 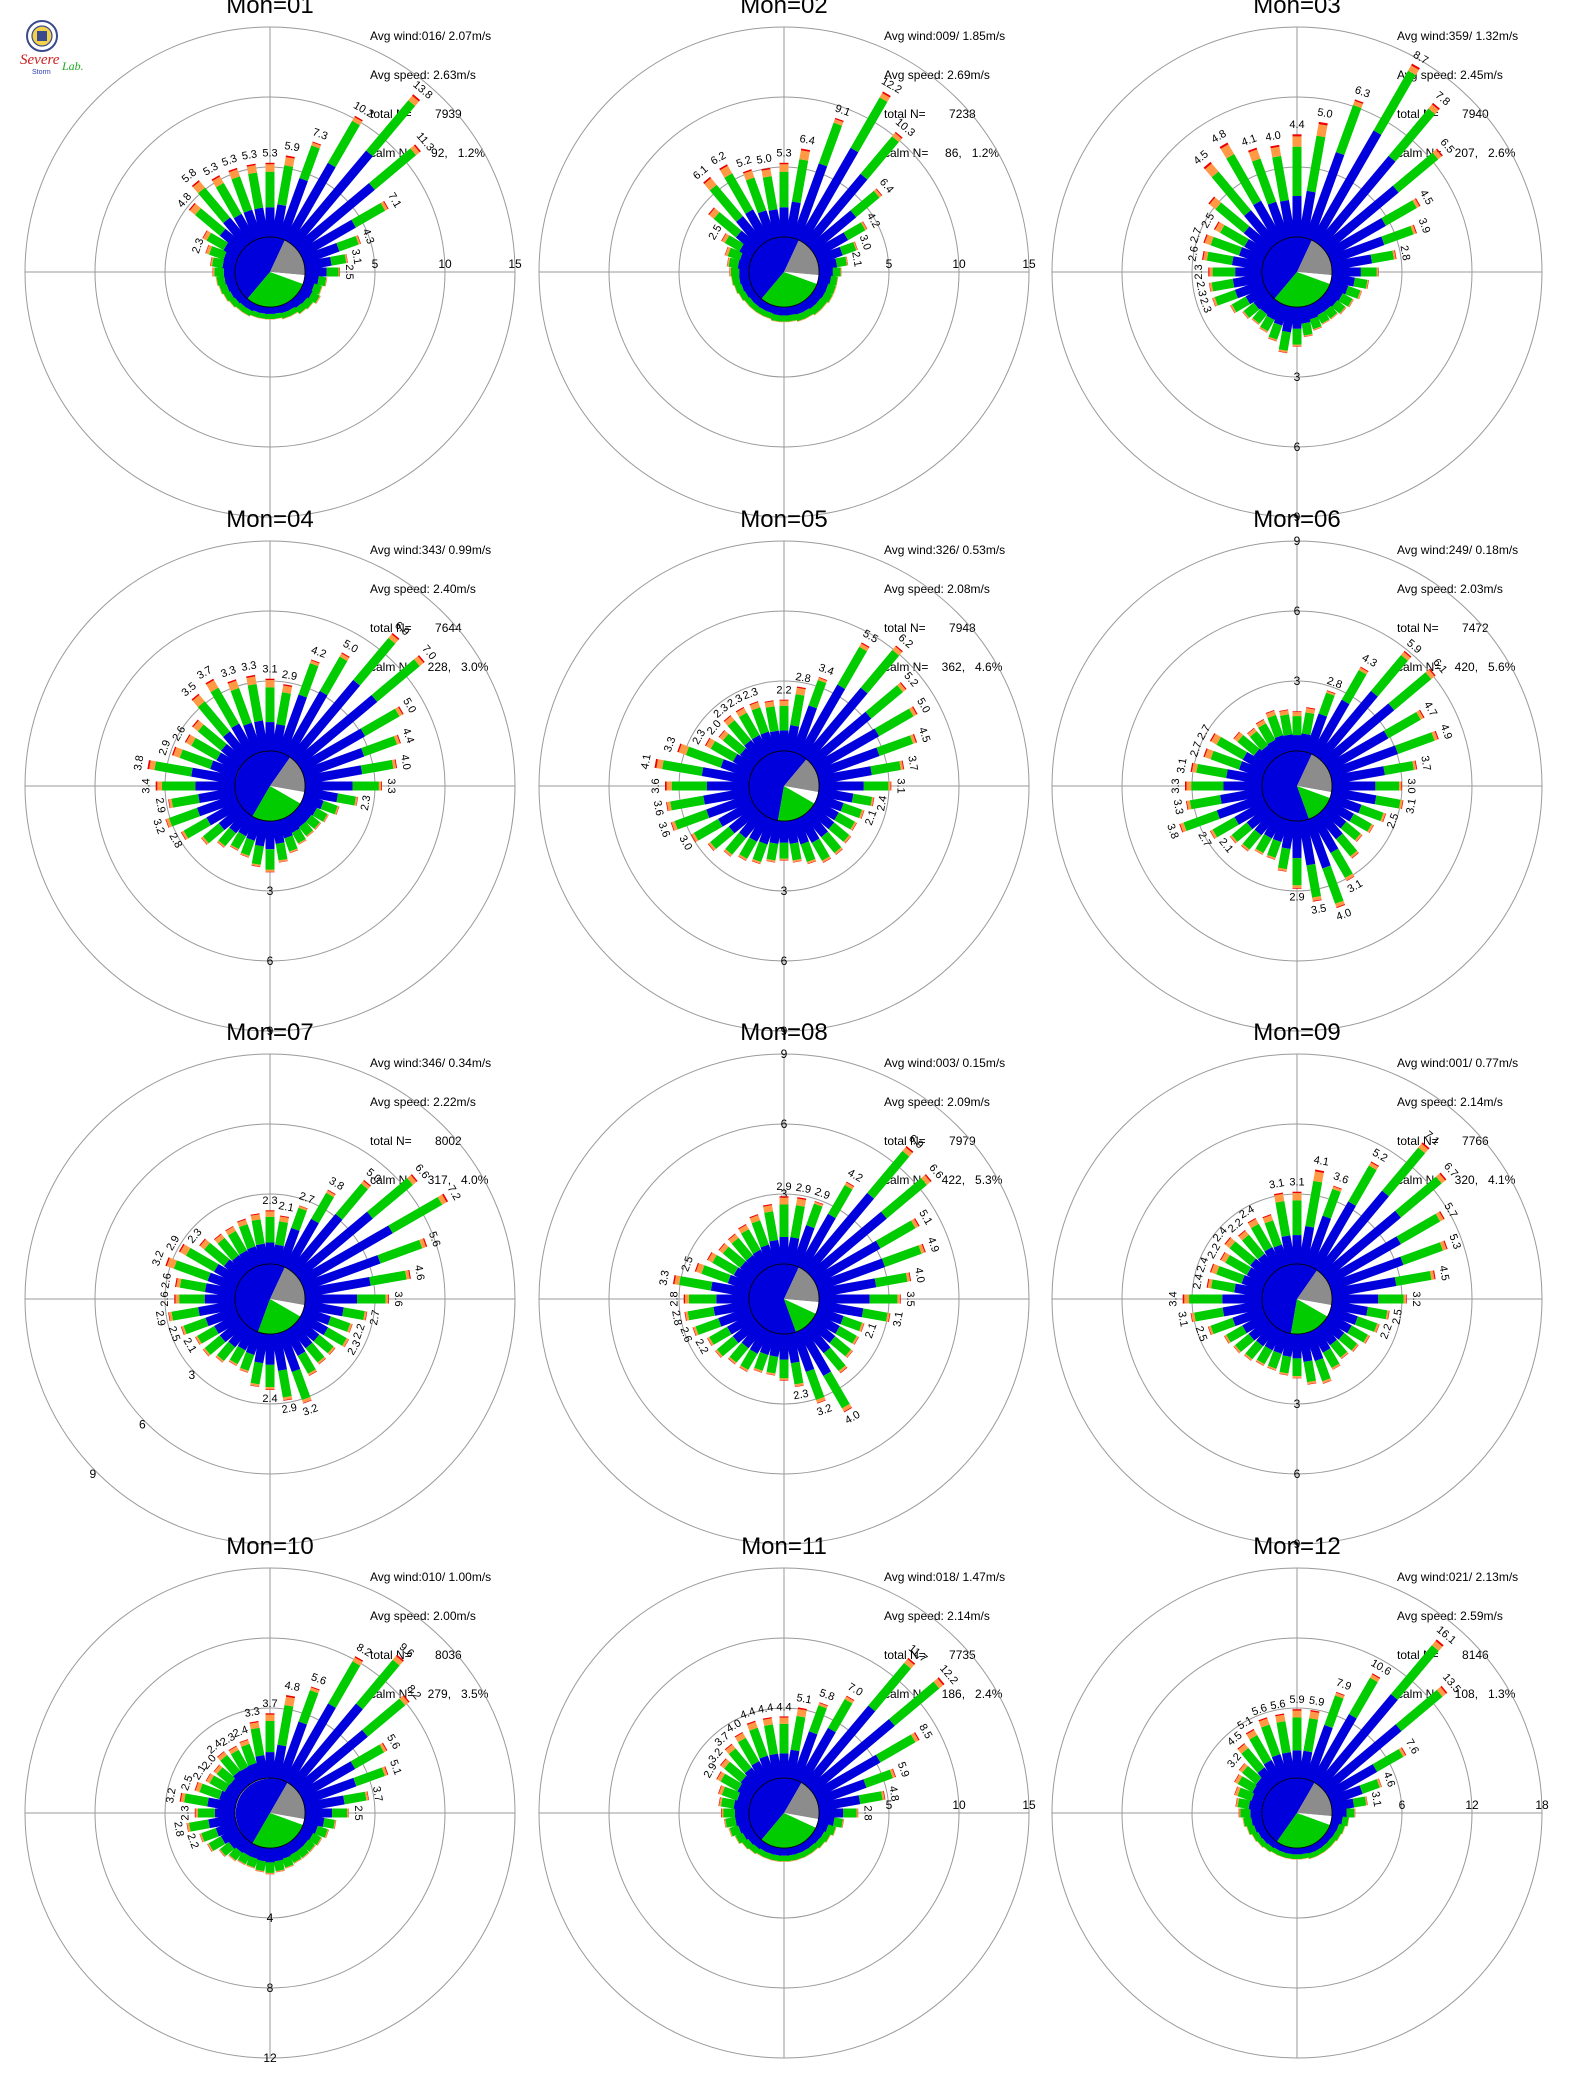 What do you see at coordinates (1203, 1265) in the screenshot?
I see `petal-percent-label: 2.4` at bounding box center [1203, 1265].